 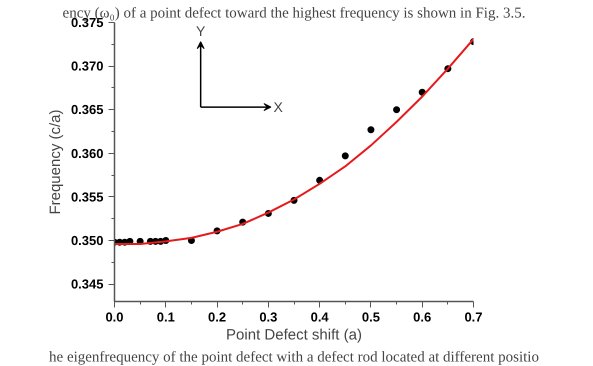 I want to click on y-tick-label: 0.365, so click(x=87, y=110).